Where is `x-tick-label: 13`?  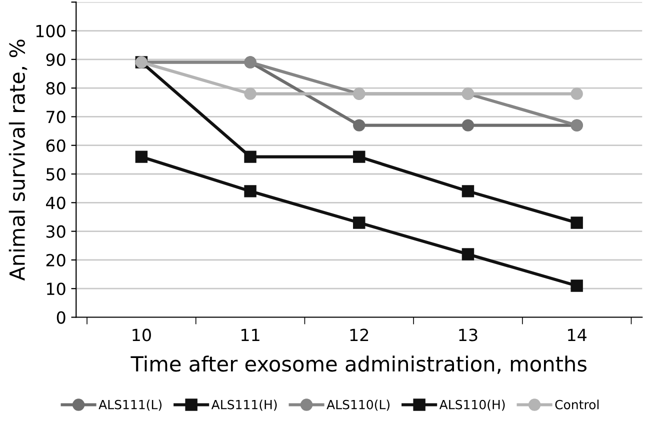 x-tick-label: 13 is located at coordinates (468, 335).